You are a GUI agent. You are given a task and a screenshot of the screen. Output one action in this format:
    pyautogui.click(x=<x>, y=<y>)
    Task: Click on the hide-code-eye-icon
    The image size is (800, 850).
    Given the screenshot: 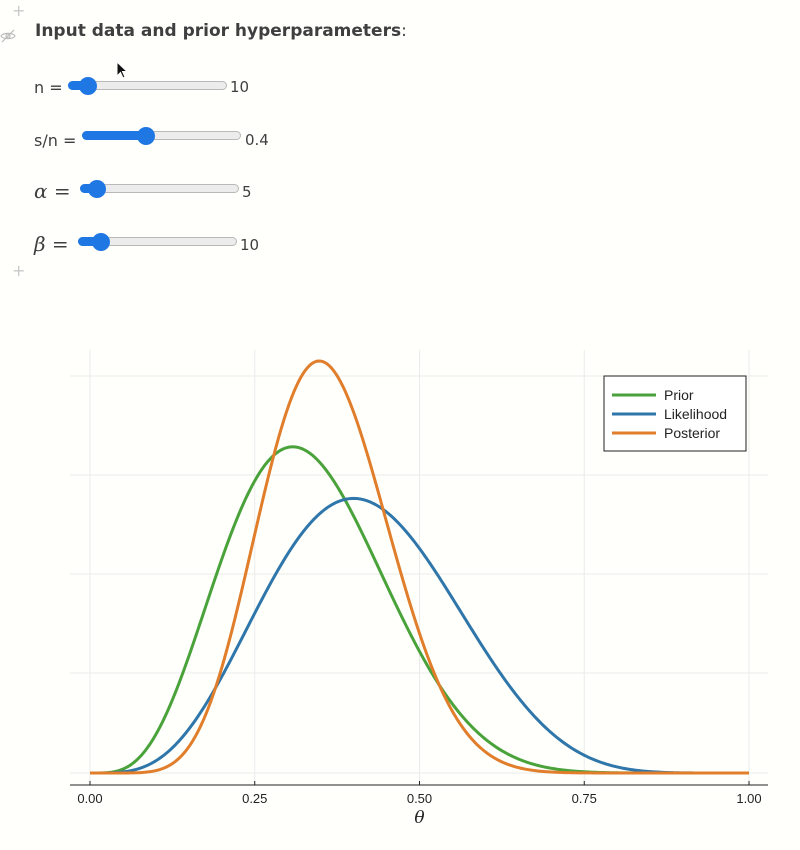 What is the action you would take?
    pyautogui.click(x=8, y=36)
    